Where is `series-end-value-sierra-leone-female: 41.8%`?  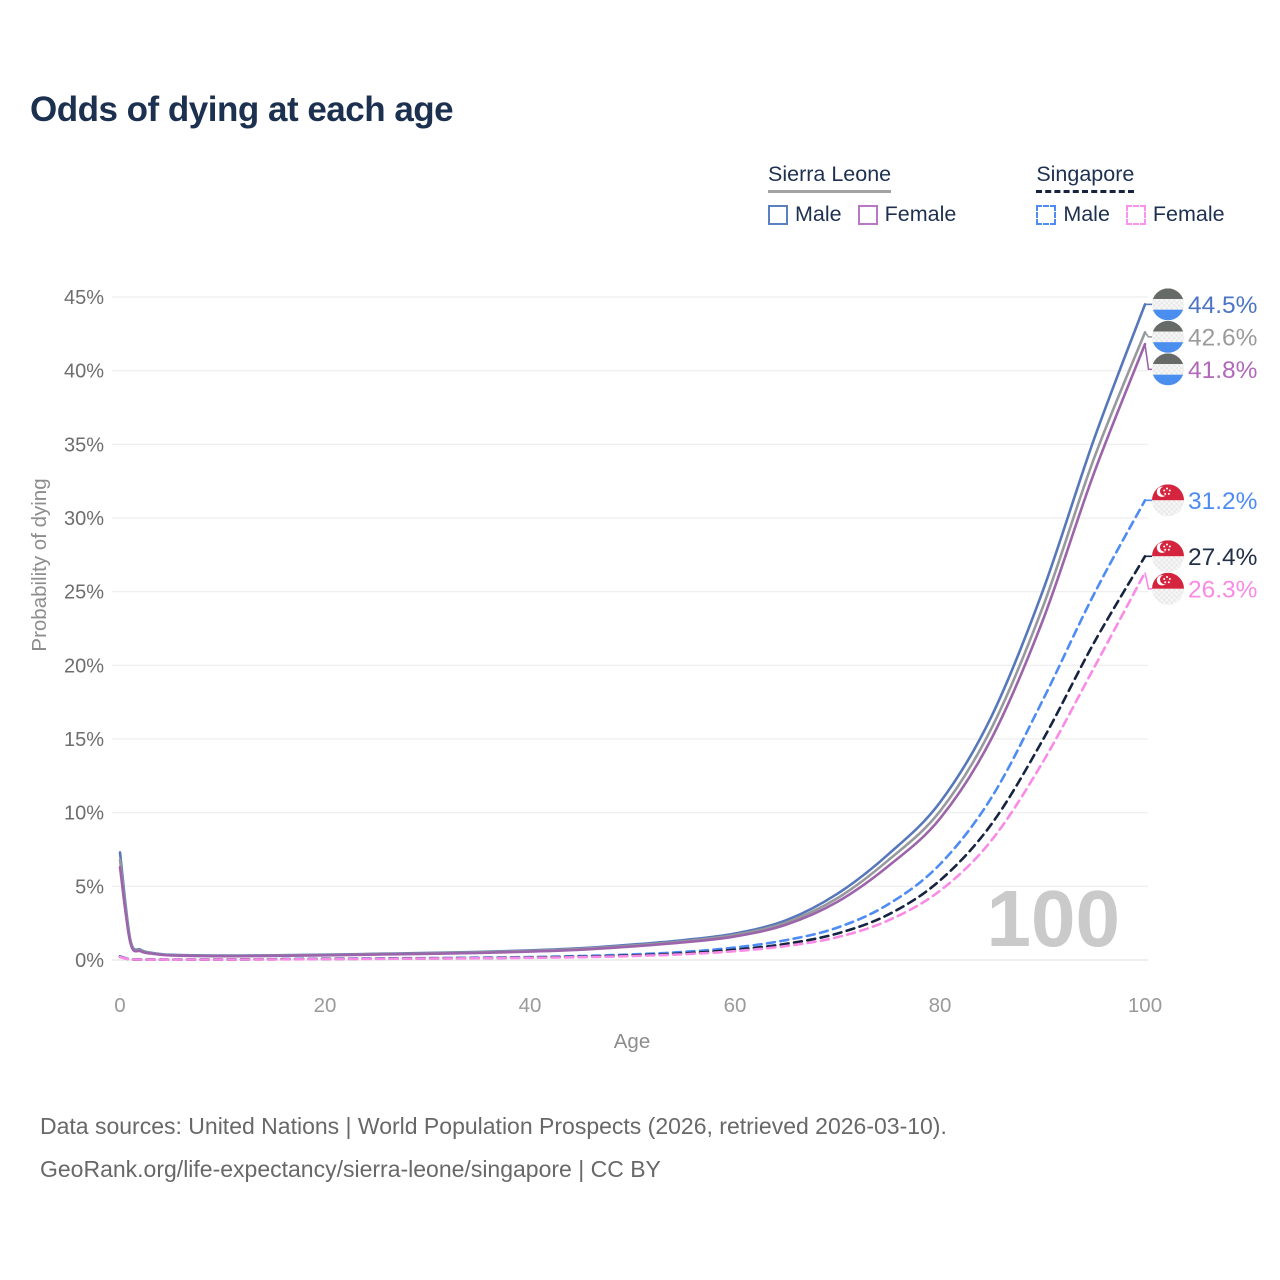 series-end-value-sierra-leone-female: 41.8% is located at coordinates (1222, 370).